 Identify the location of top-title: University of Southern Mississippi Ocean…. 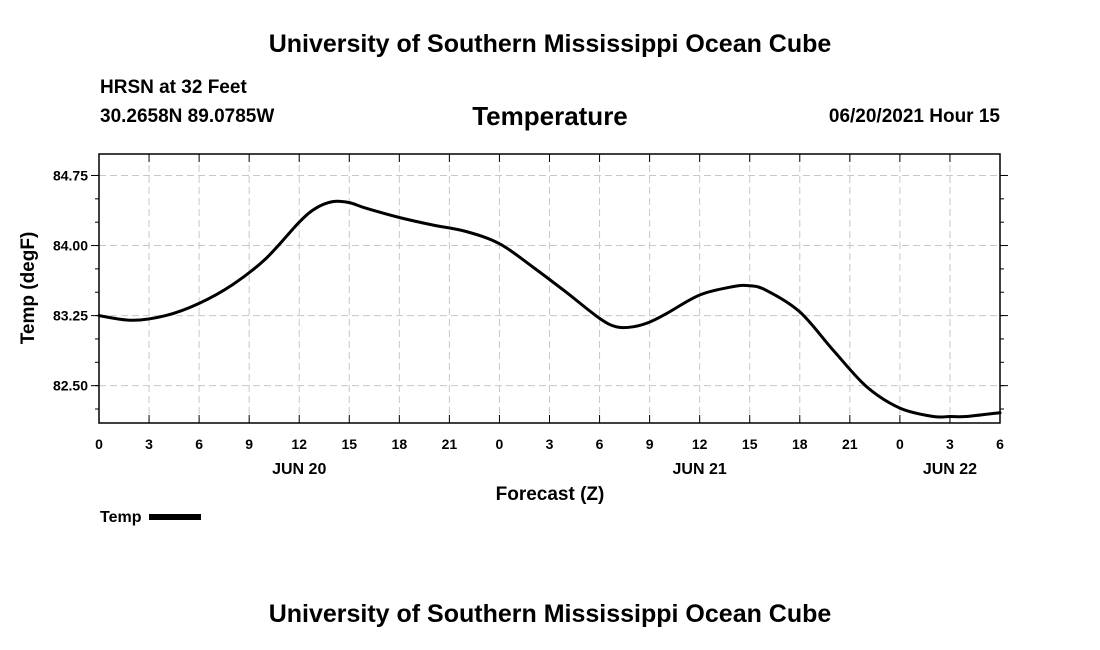
(550, 44).